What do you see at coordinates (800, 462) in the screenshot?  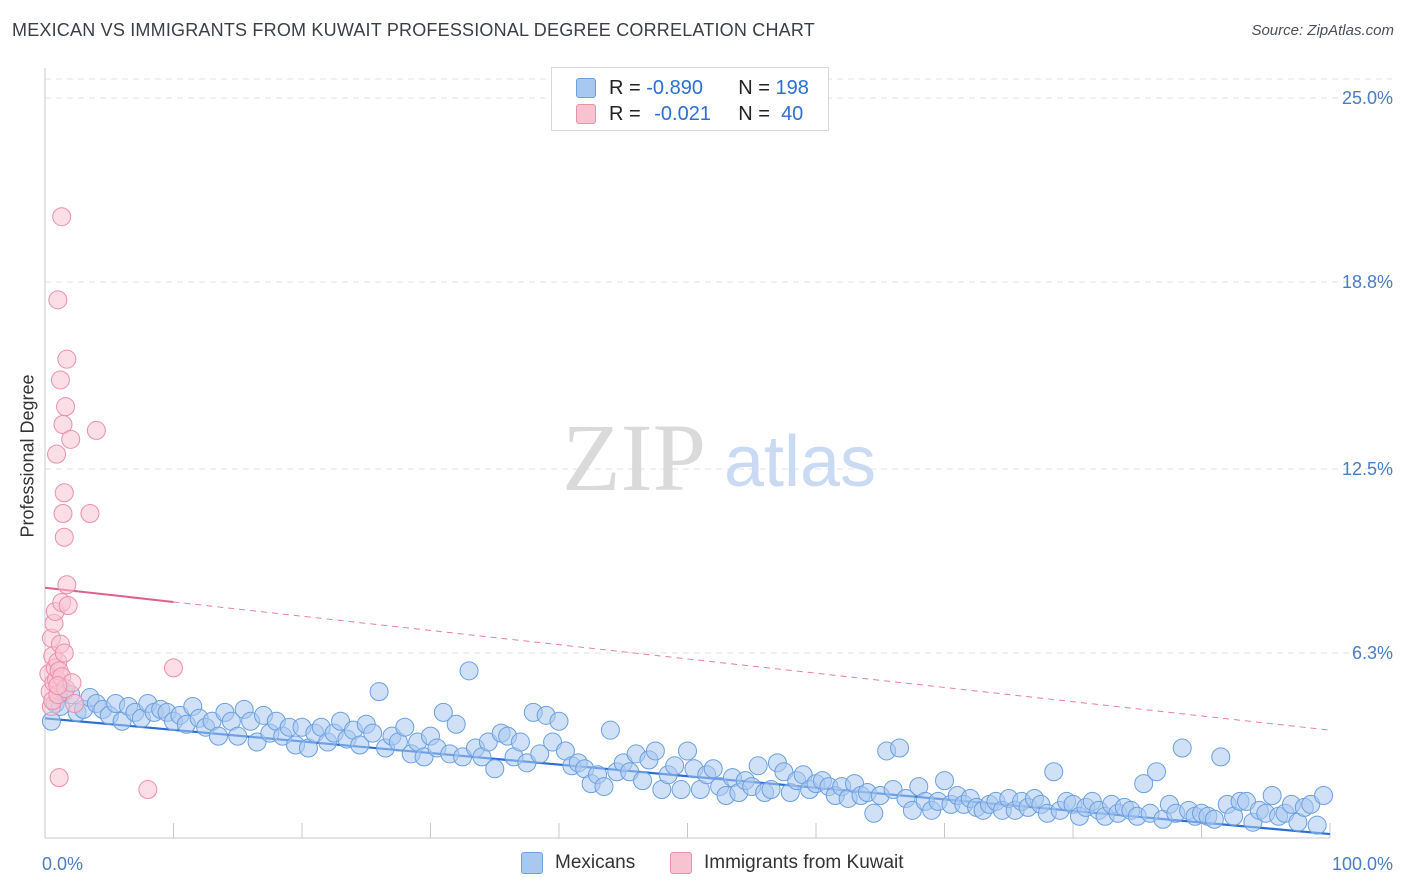 I see `watermark-atlas: atlas` at bounding box center [800, 462].